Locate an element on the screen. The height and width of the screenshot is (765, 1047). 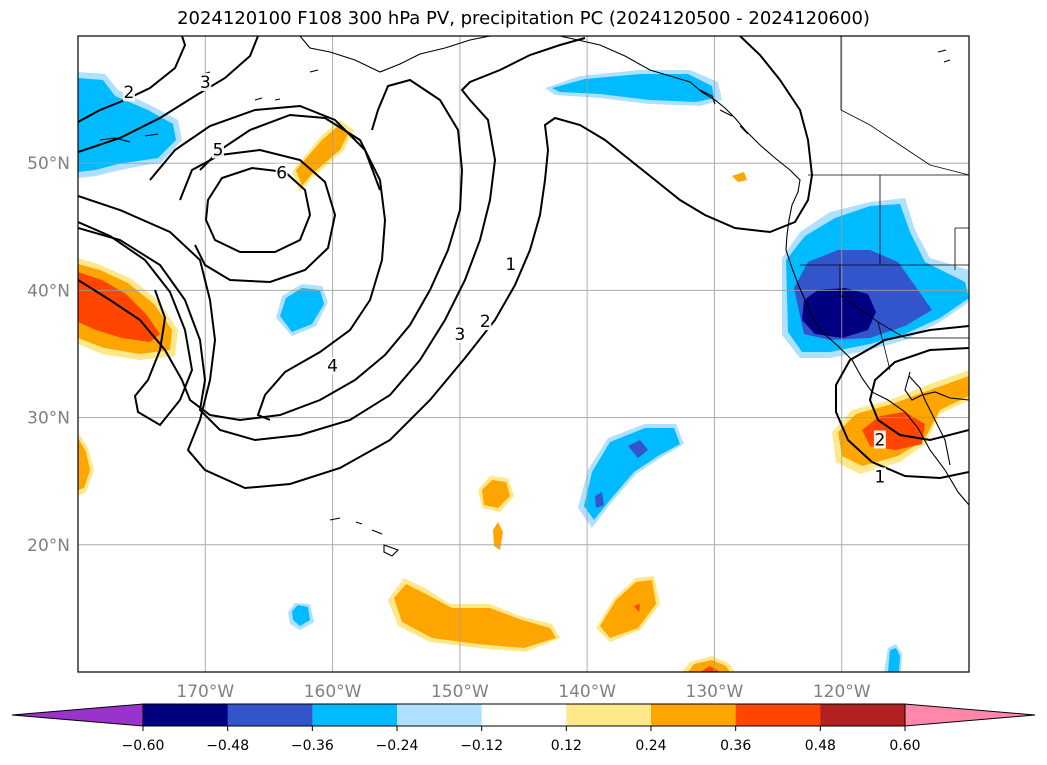
contour-label: 6 is located at coordinates (281, 173).